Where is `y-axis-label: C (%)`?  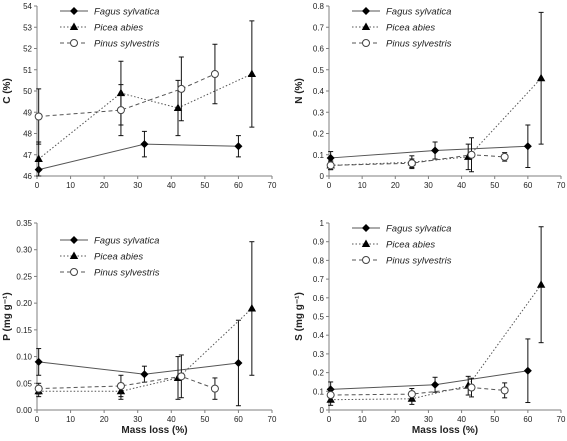 y-axis-label: C (%) is located at coordinates (7, 91).